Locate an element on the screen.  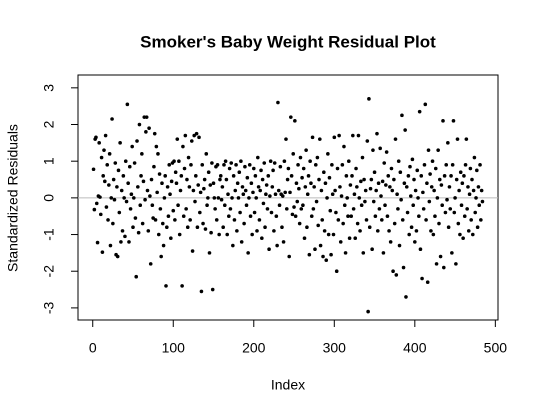
x-tick-label: 100 is located at coordinates (174, 348).